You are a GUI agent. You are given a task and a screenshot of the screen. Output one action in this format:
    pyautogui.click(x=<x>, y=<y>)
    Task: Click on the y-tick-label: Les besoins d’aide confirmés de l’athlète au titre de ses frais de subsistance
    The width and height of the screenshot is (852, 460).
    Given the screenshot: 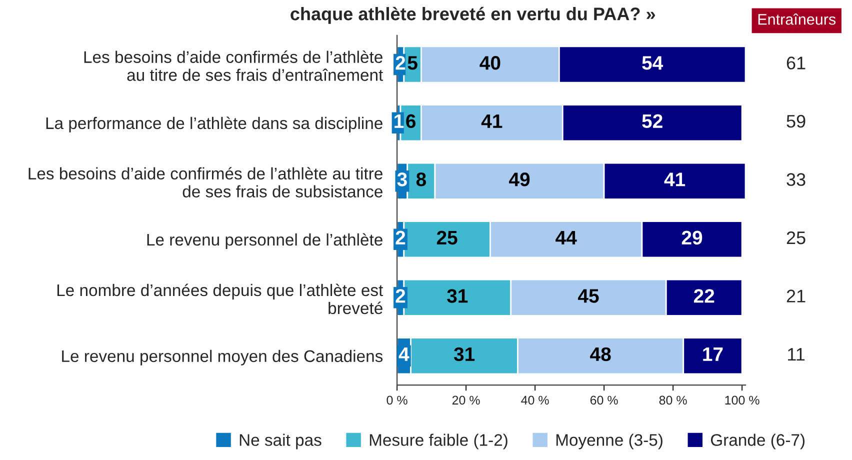 What is the action you would take?
    pyautogui.click(x=205, y=182)
    